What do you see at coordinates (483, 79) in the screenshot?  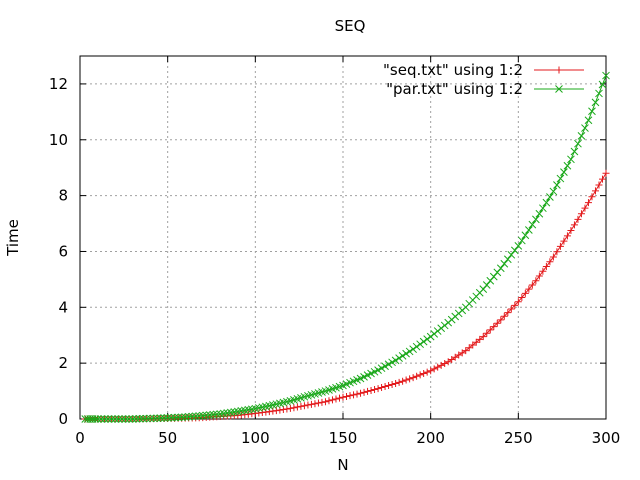 I see `legend: "seq.txt" using 1:2"par.txt" using 1:2` at bounding box center [483, 79].